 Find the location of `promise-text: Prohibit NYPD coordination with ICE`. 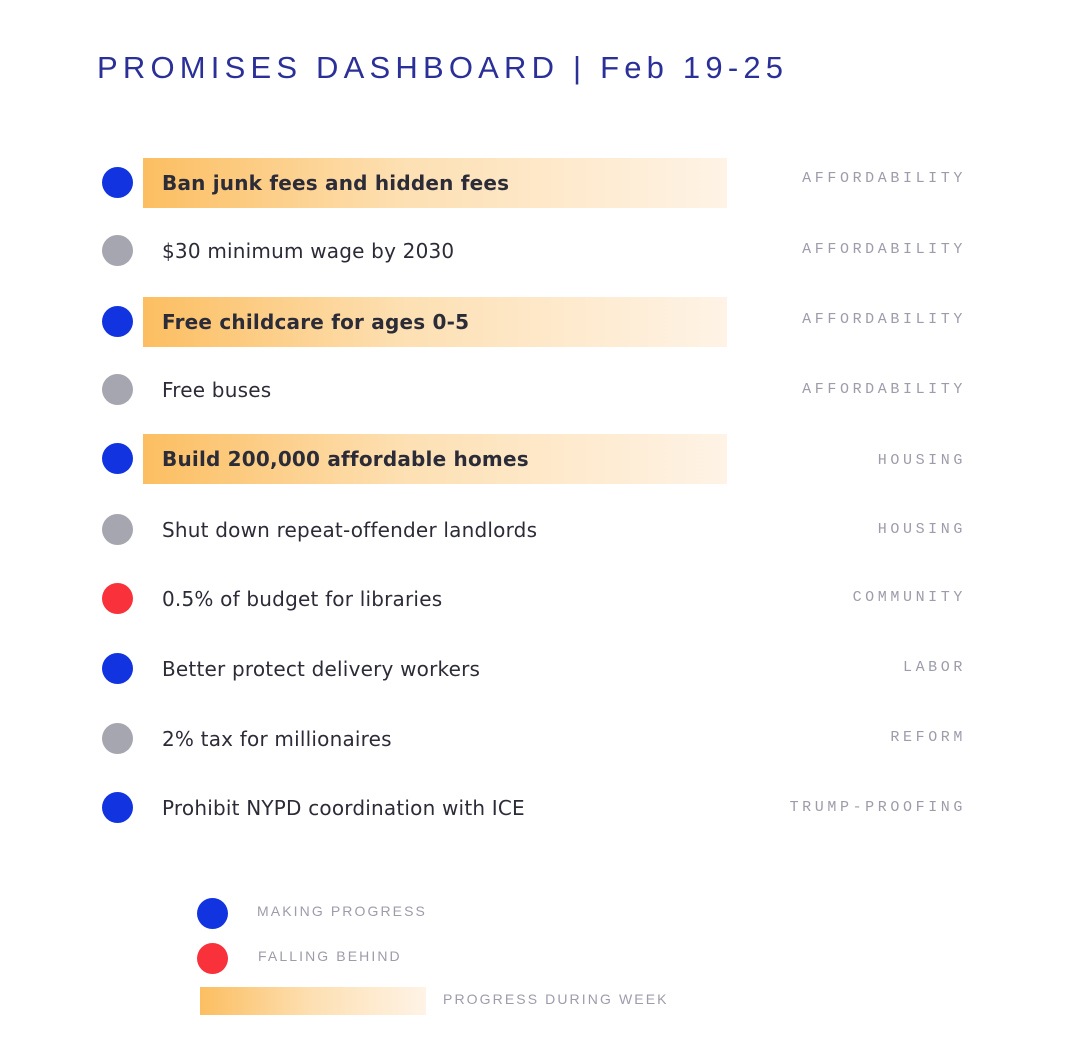

promise-text: Prohibit NYPD coordination with ICE is located at coordinates (343, 808).